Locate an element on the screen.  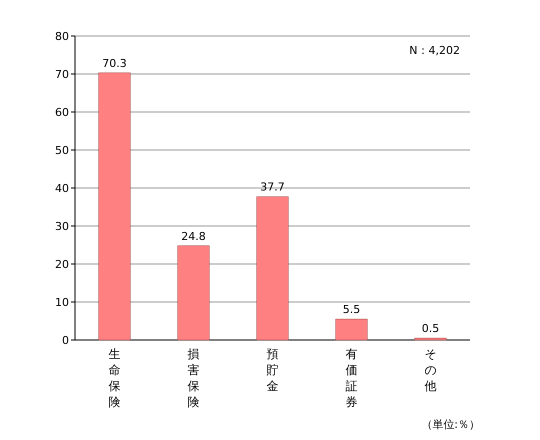
data-label: 24.8 is located at coordinates (193, 236).